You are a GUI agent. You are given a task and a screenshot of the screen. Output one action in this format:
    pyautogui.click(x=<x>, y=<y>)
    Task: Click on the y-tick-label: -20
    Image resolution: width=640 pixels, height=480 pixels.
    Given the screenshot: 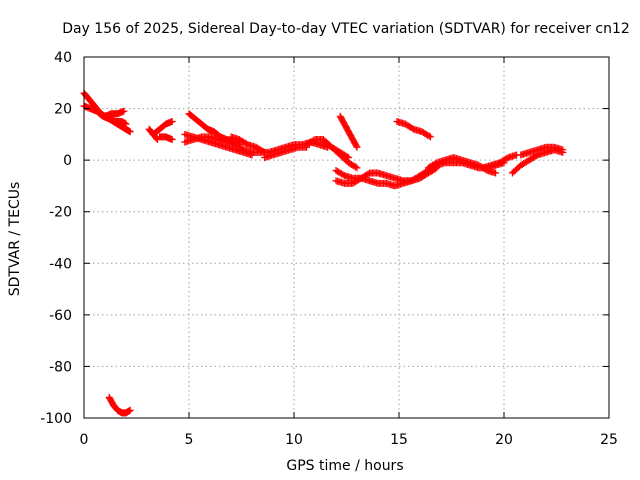 What is the action you would take?
    pyautogui.click(x=60, y=213)
    